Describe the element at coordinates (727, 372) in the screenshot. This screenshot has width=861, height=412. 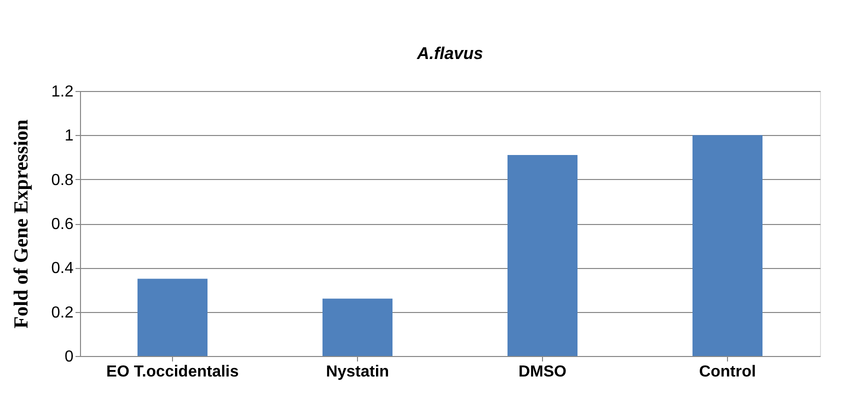
I see `x-tick-label: Control` at that location.